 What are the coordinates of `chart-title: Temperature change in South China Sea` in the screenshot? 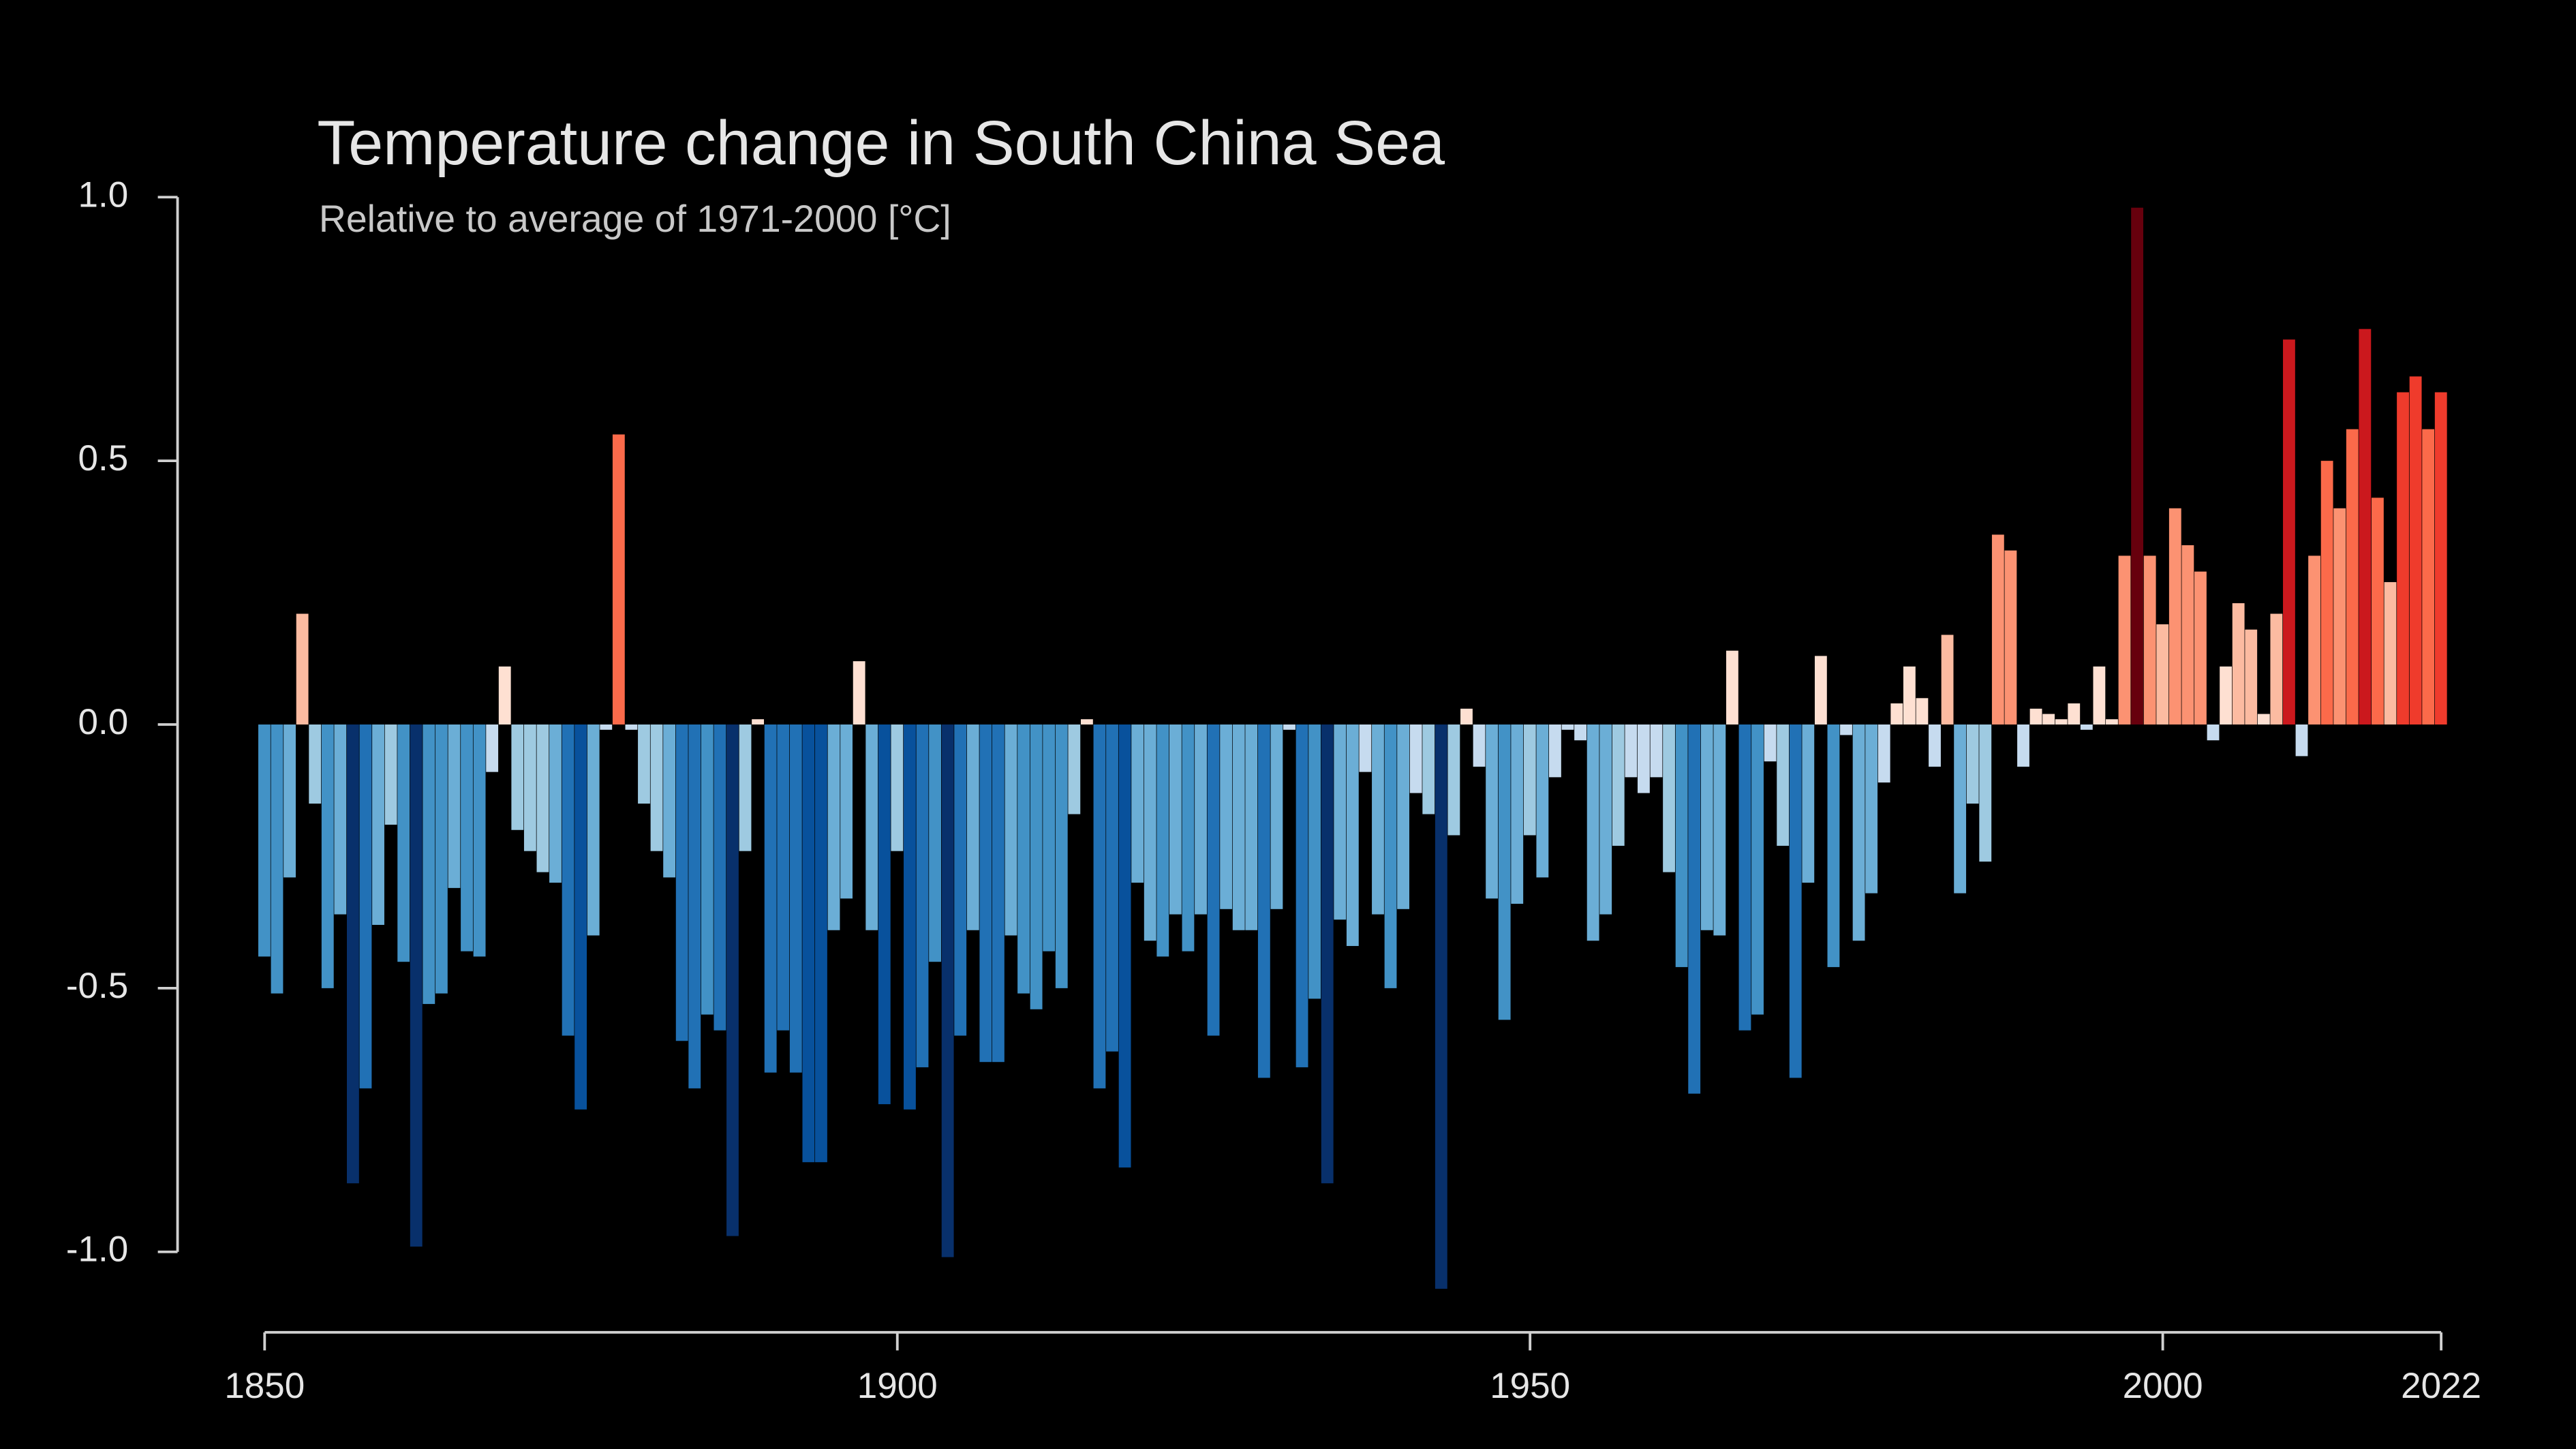 It's located at (881, 143).